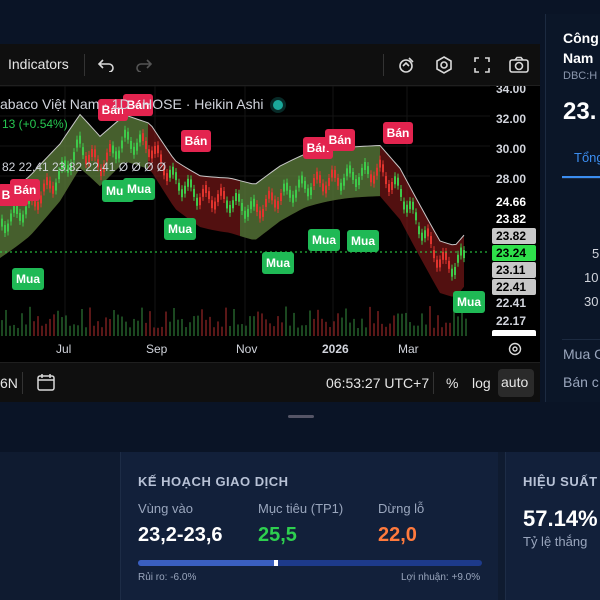 The image size is (600, 600). What do you see at coordinates (408, 349) in the screenshot?
I see `time-tick: Mar` at bounding box center [408, 349].